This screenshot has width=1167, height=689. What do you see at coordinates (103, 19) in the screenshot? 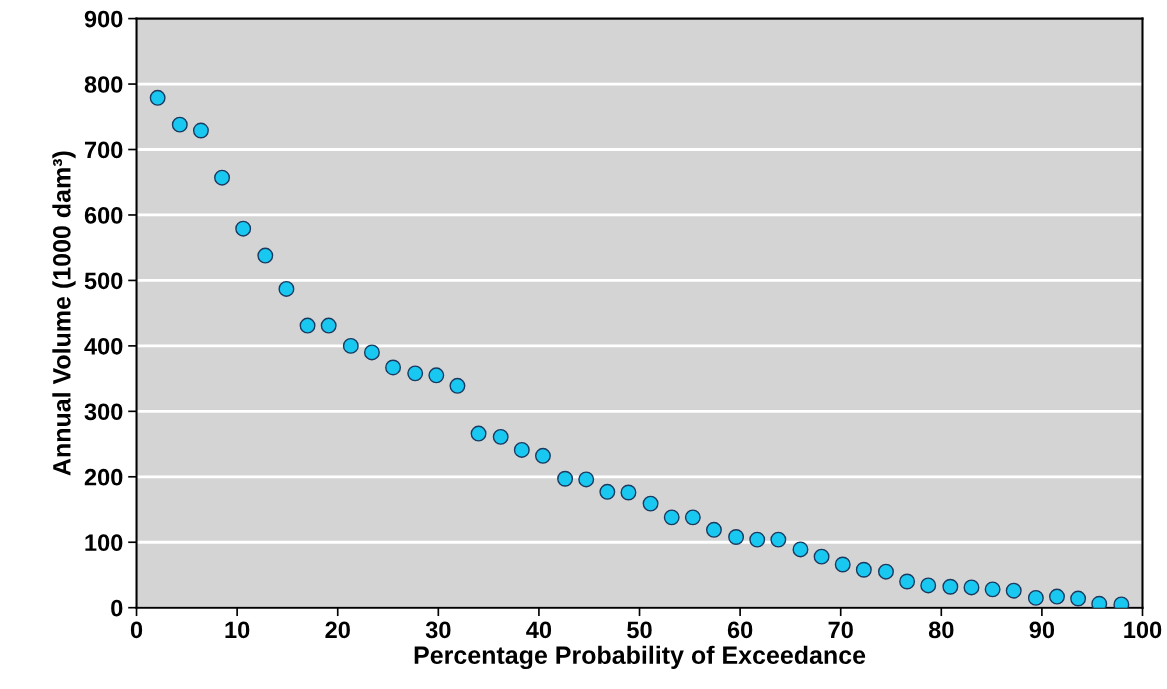
I see `y-tick-label: 900` at bounding box center [103, 19].